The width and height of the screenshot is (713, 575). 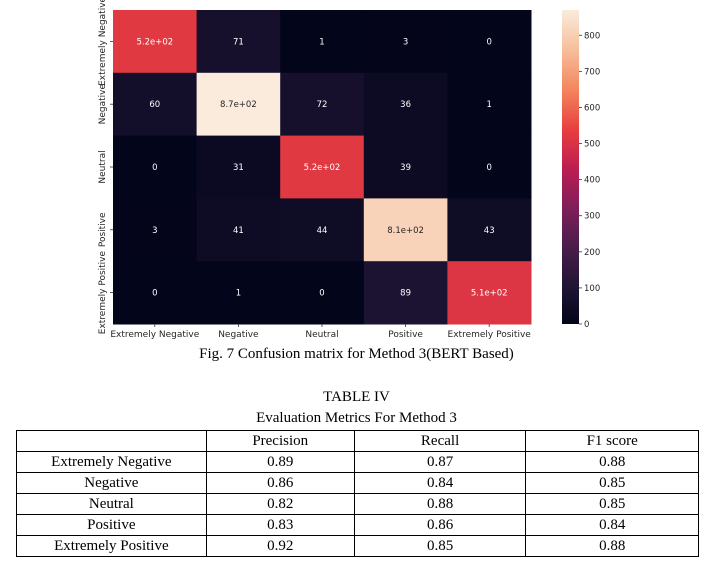 I want to click on table-label: TABLE IV, so click(x=356, y=397).